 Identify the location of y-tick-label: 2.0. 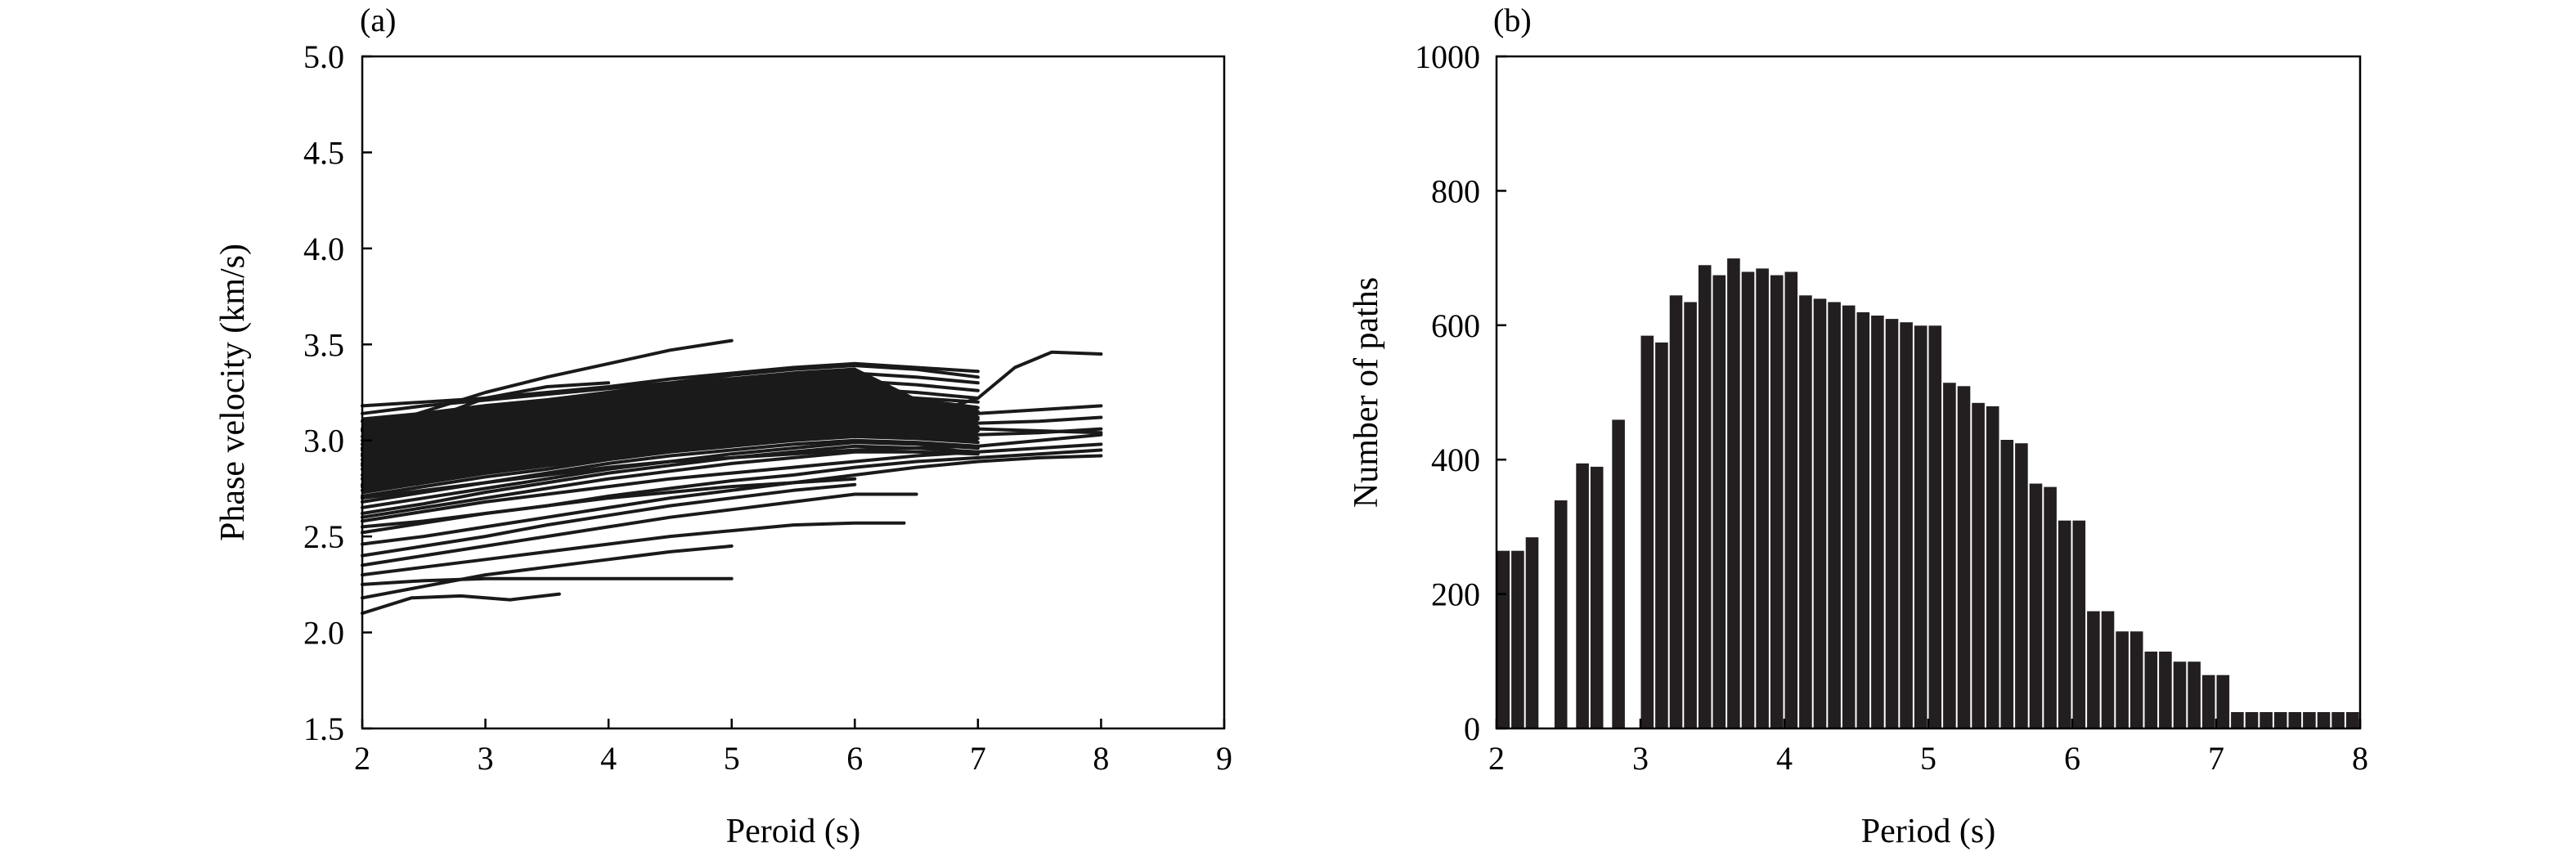
(323, 633).